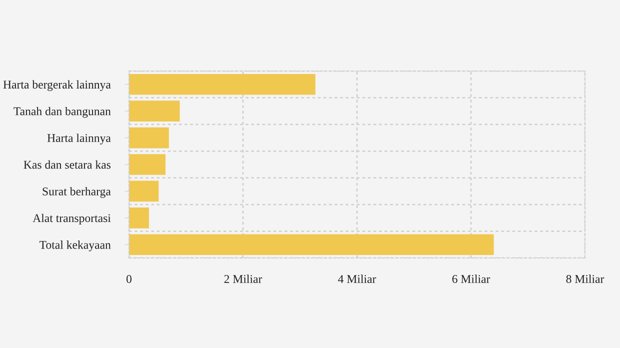 The height and width of the screenshot is (348, 620). What do you see at coordinates (129, 279) in the screenshot?
I see `x-tick-label: 0` at bounding box center [129, 279].